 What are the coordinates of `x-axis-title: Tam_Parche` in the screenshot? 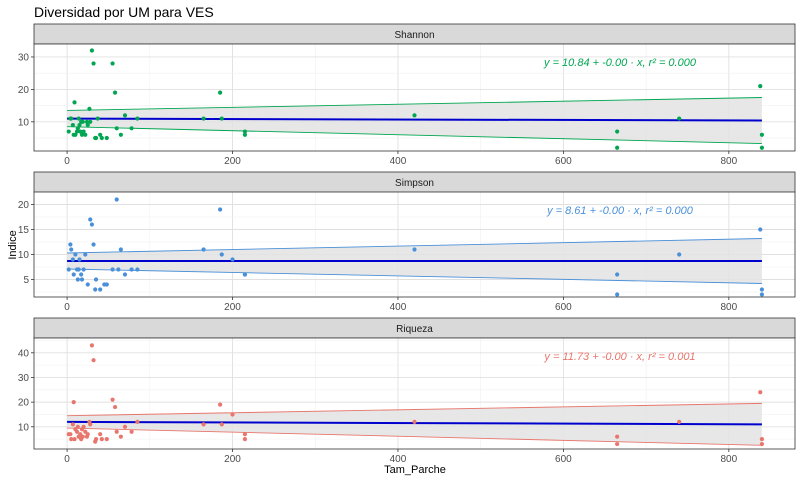 It's located at (415, 470).